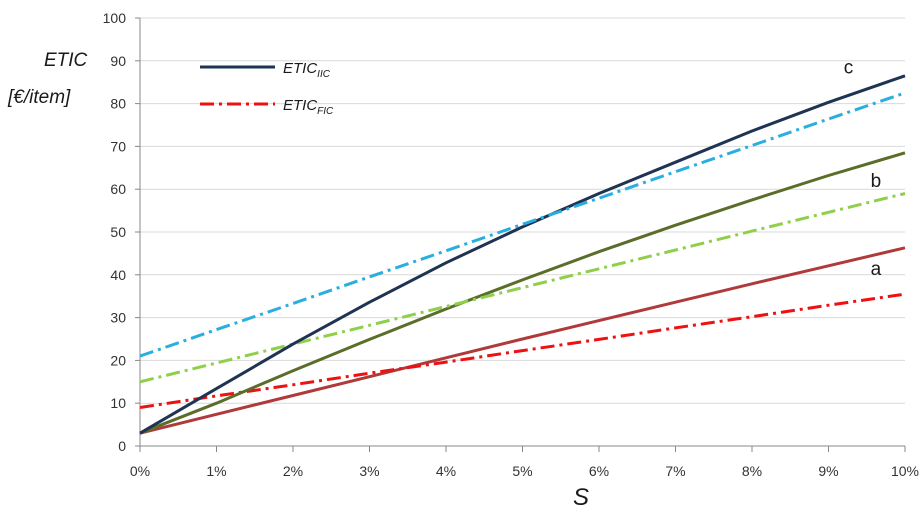  I want to click on y-tick-labels: 0 10 20 30 40 50 60 70 80 90 100, so click(115, 232).